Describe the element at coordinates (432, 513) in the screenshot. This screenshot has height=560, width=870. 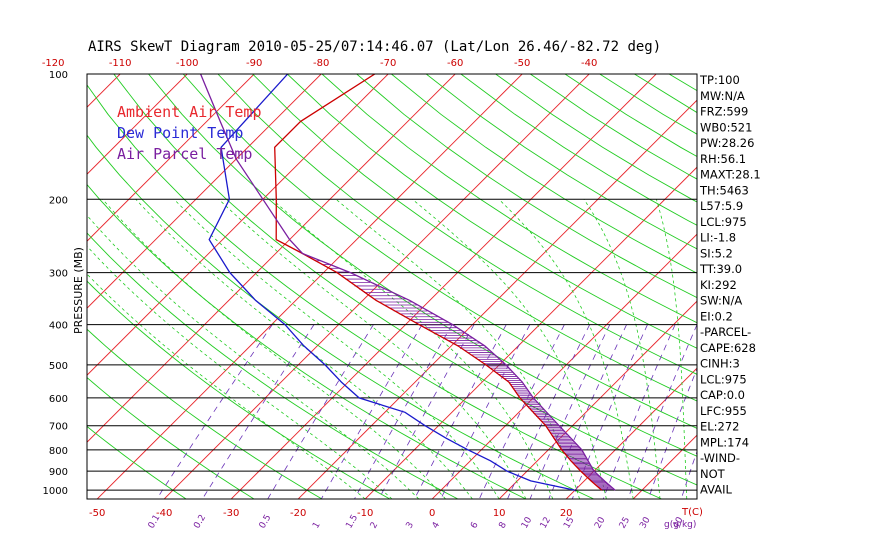
I see `bottom-temperature-tick: 0` at that location.